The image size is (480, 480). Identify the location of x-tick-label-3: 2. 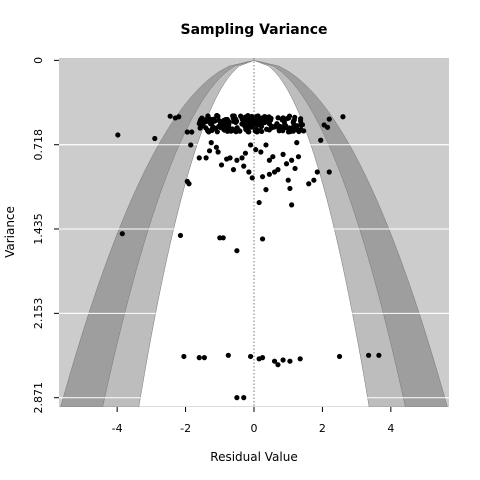
(322, 428).